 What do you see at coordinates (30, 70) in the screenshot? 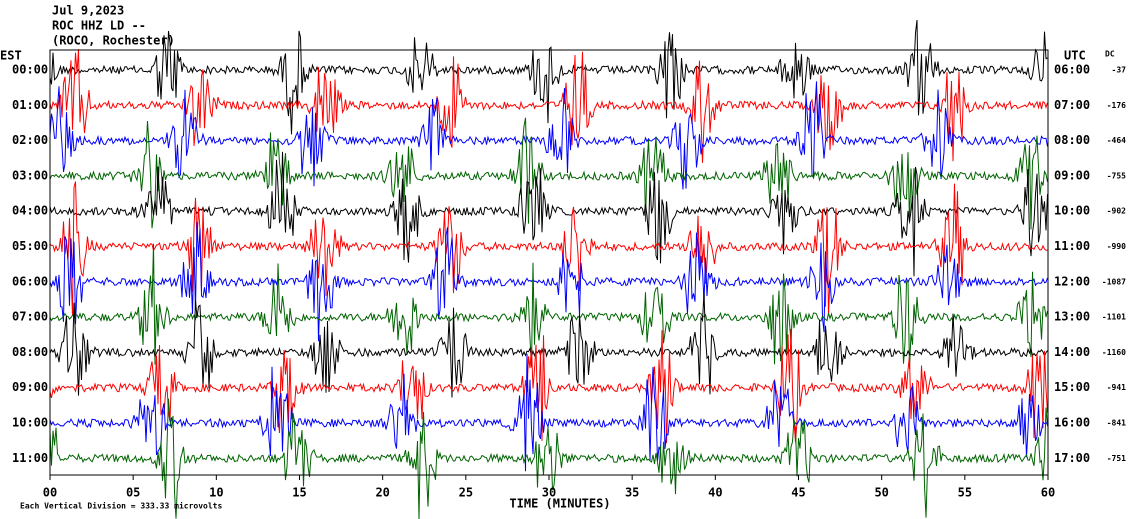
I see `est-label: 00:00` at bounding box center [30, 70].